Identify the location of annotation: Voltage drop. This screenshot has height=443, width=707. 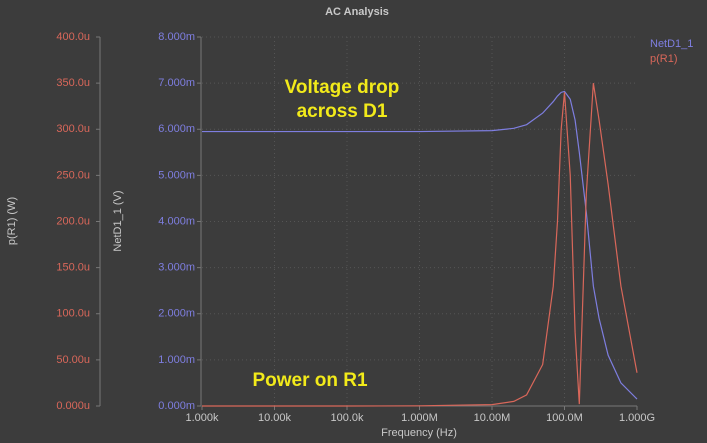
(342, 87).